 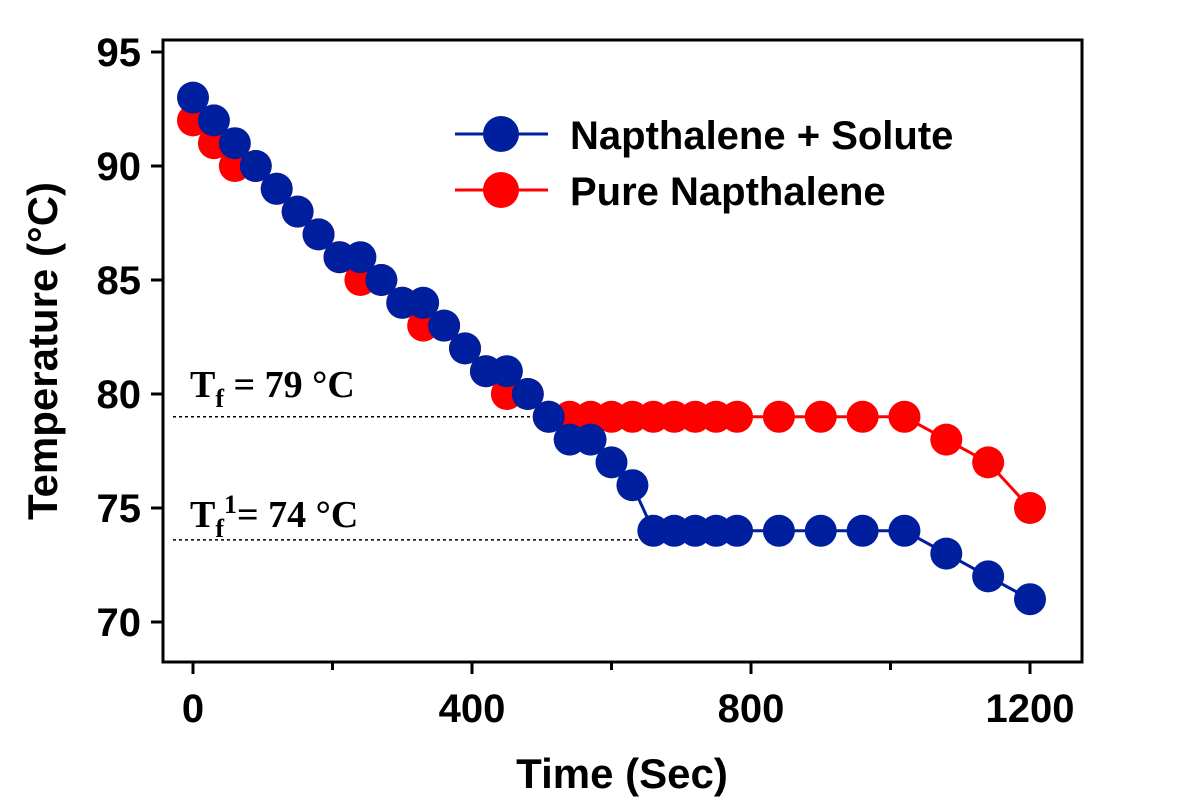 What do you see at coordinates (1030, 709) in the screenshot?
I see `x-tick-label: 1200` at bounding box center [1030, 709].